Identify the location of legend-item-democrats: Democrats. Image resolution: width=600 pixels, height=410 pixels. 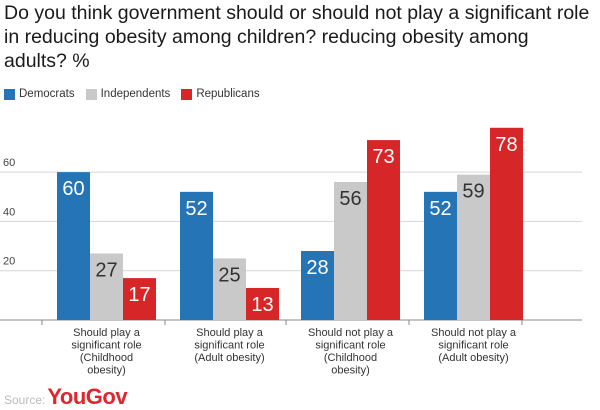
(39, 94).